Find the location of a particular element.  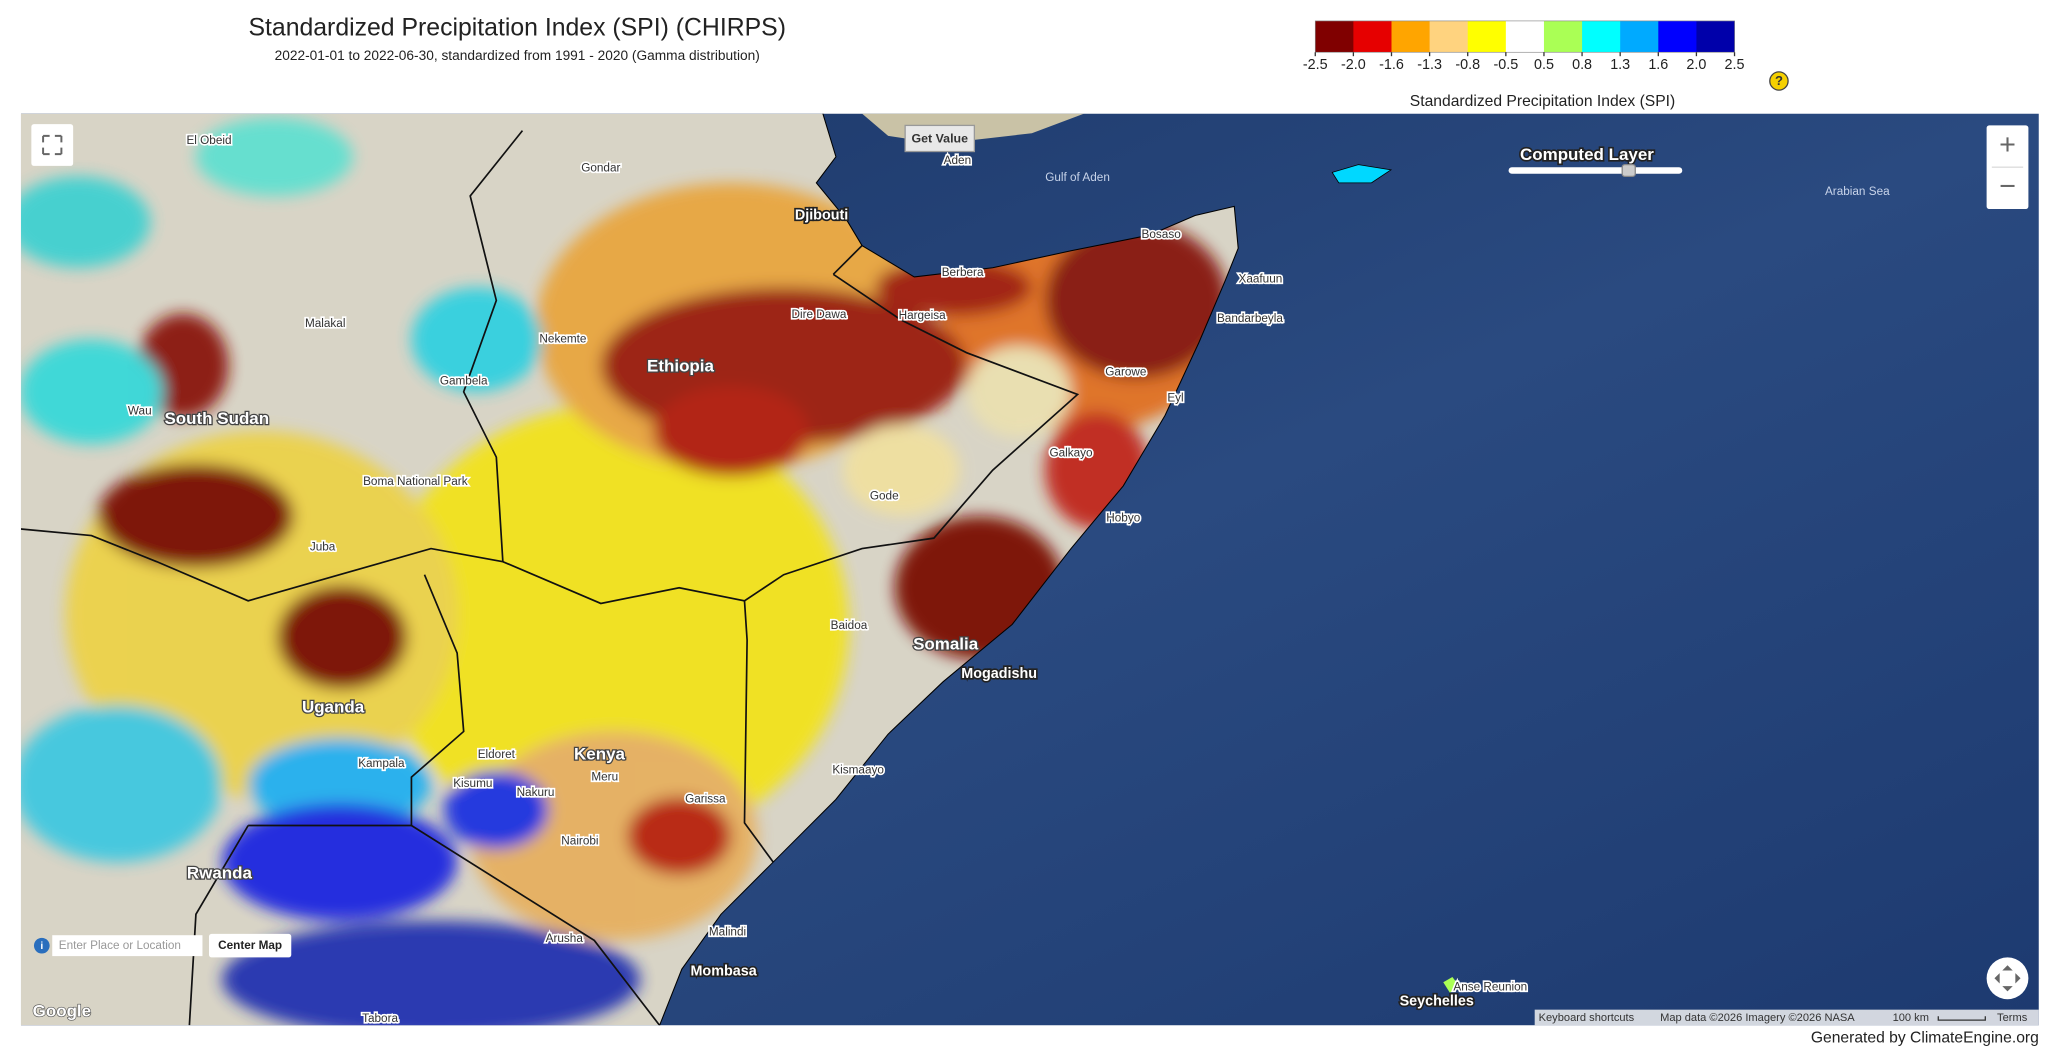

place-label: Eyl is located at coordinates (1175, 398).